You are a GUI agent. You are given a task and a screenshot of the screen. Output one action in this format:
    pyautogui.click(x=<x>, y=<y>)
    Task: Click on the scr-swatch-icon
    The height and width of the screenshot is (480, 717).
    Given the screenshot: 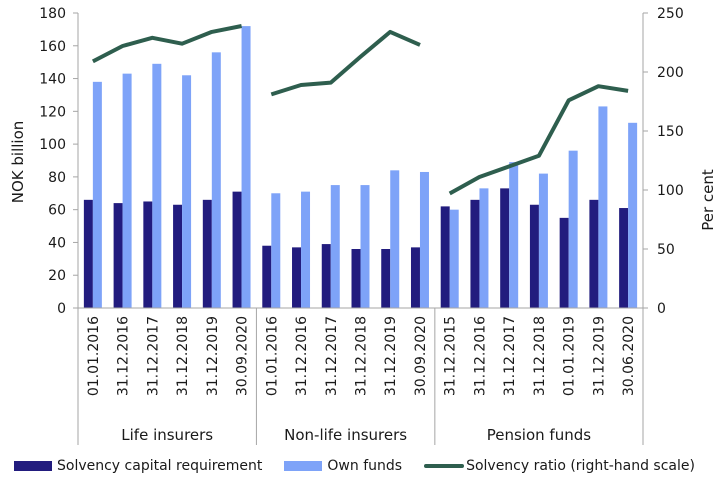 What is the action you would take?
    pyautogui.click(x=33, y=466)
    